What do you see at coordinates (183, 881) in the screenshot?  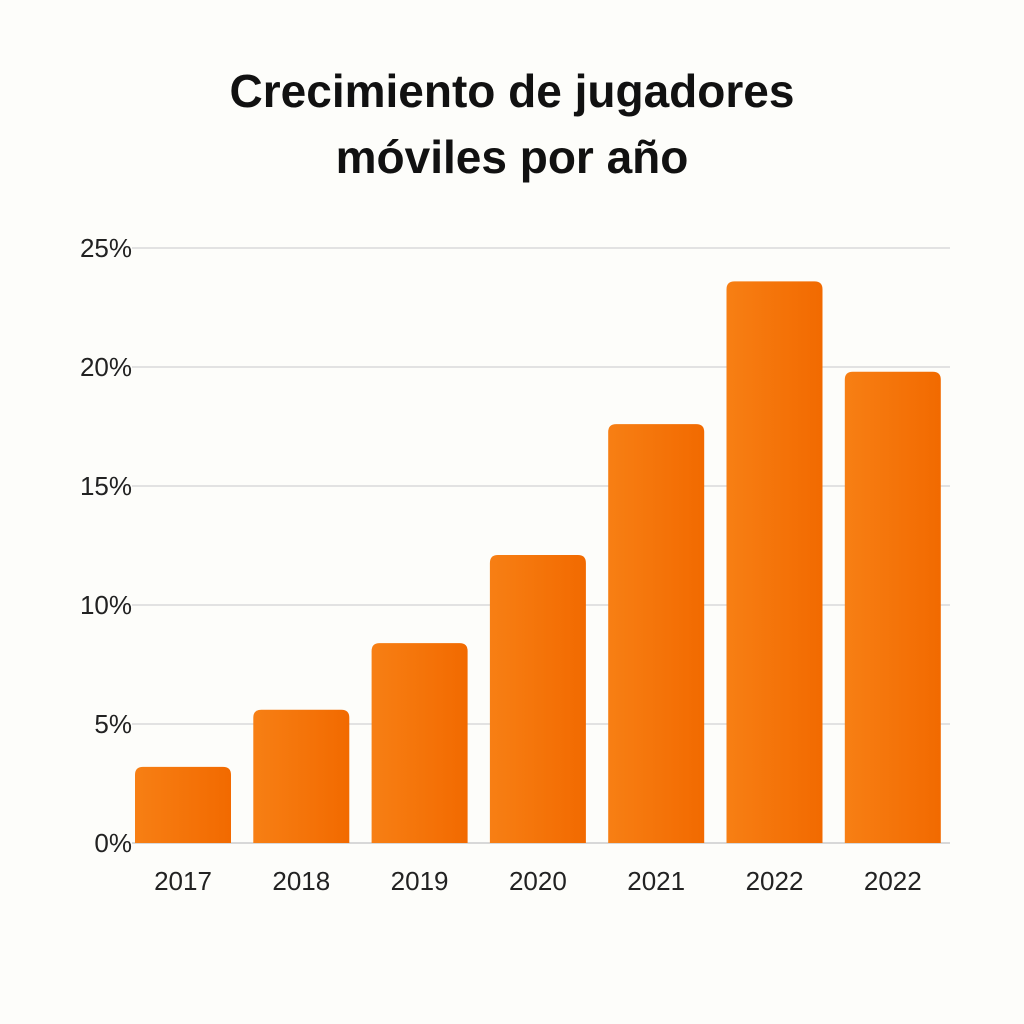 I see `x-tick-label: 2017` at bounding box center [183, 881].